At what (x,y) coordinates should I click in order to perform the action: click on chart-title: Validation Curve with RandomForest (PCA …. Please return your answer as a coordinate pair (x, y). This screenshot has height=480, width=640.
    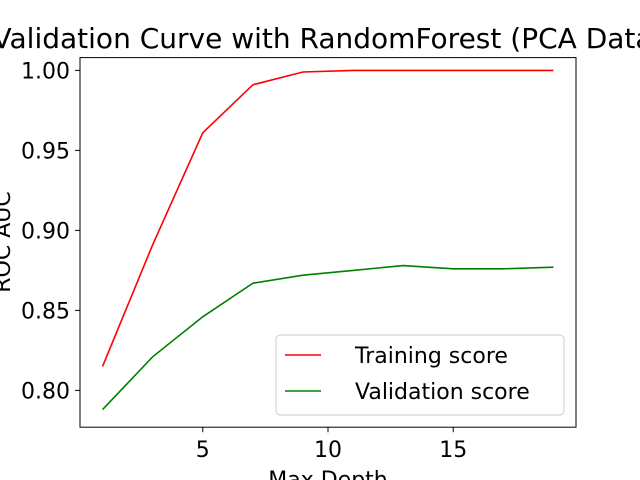
    Looking at the image, I should click on (320, 38).